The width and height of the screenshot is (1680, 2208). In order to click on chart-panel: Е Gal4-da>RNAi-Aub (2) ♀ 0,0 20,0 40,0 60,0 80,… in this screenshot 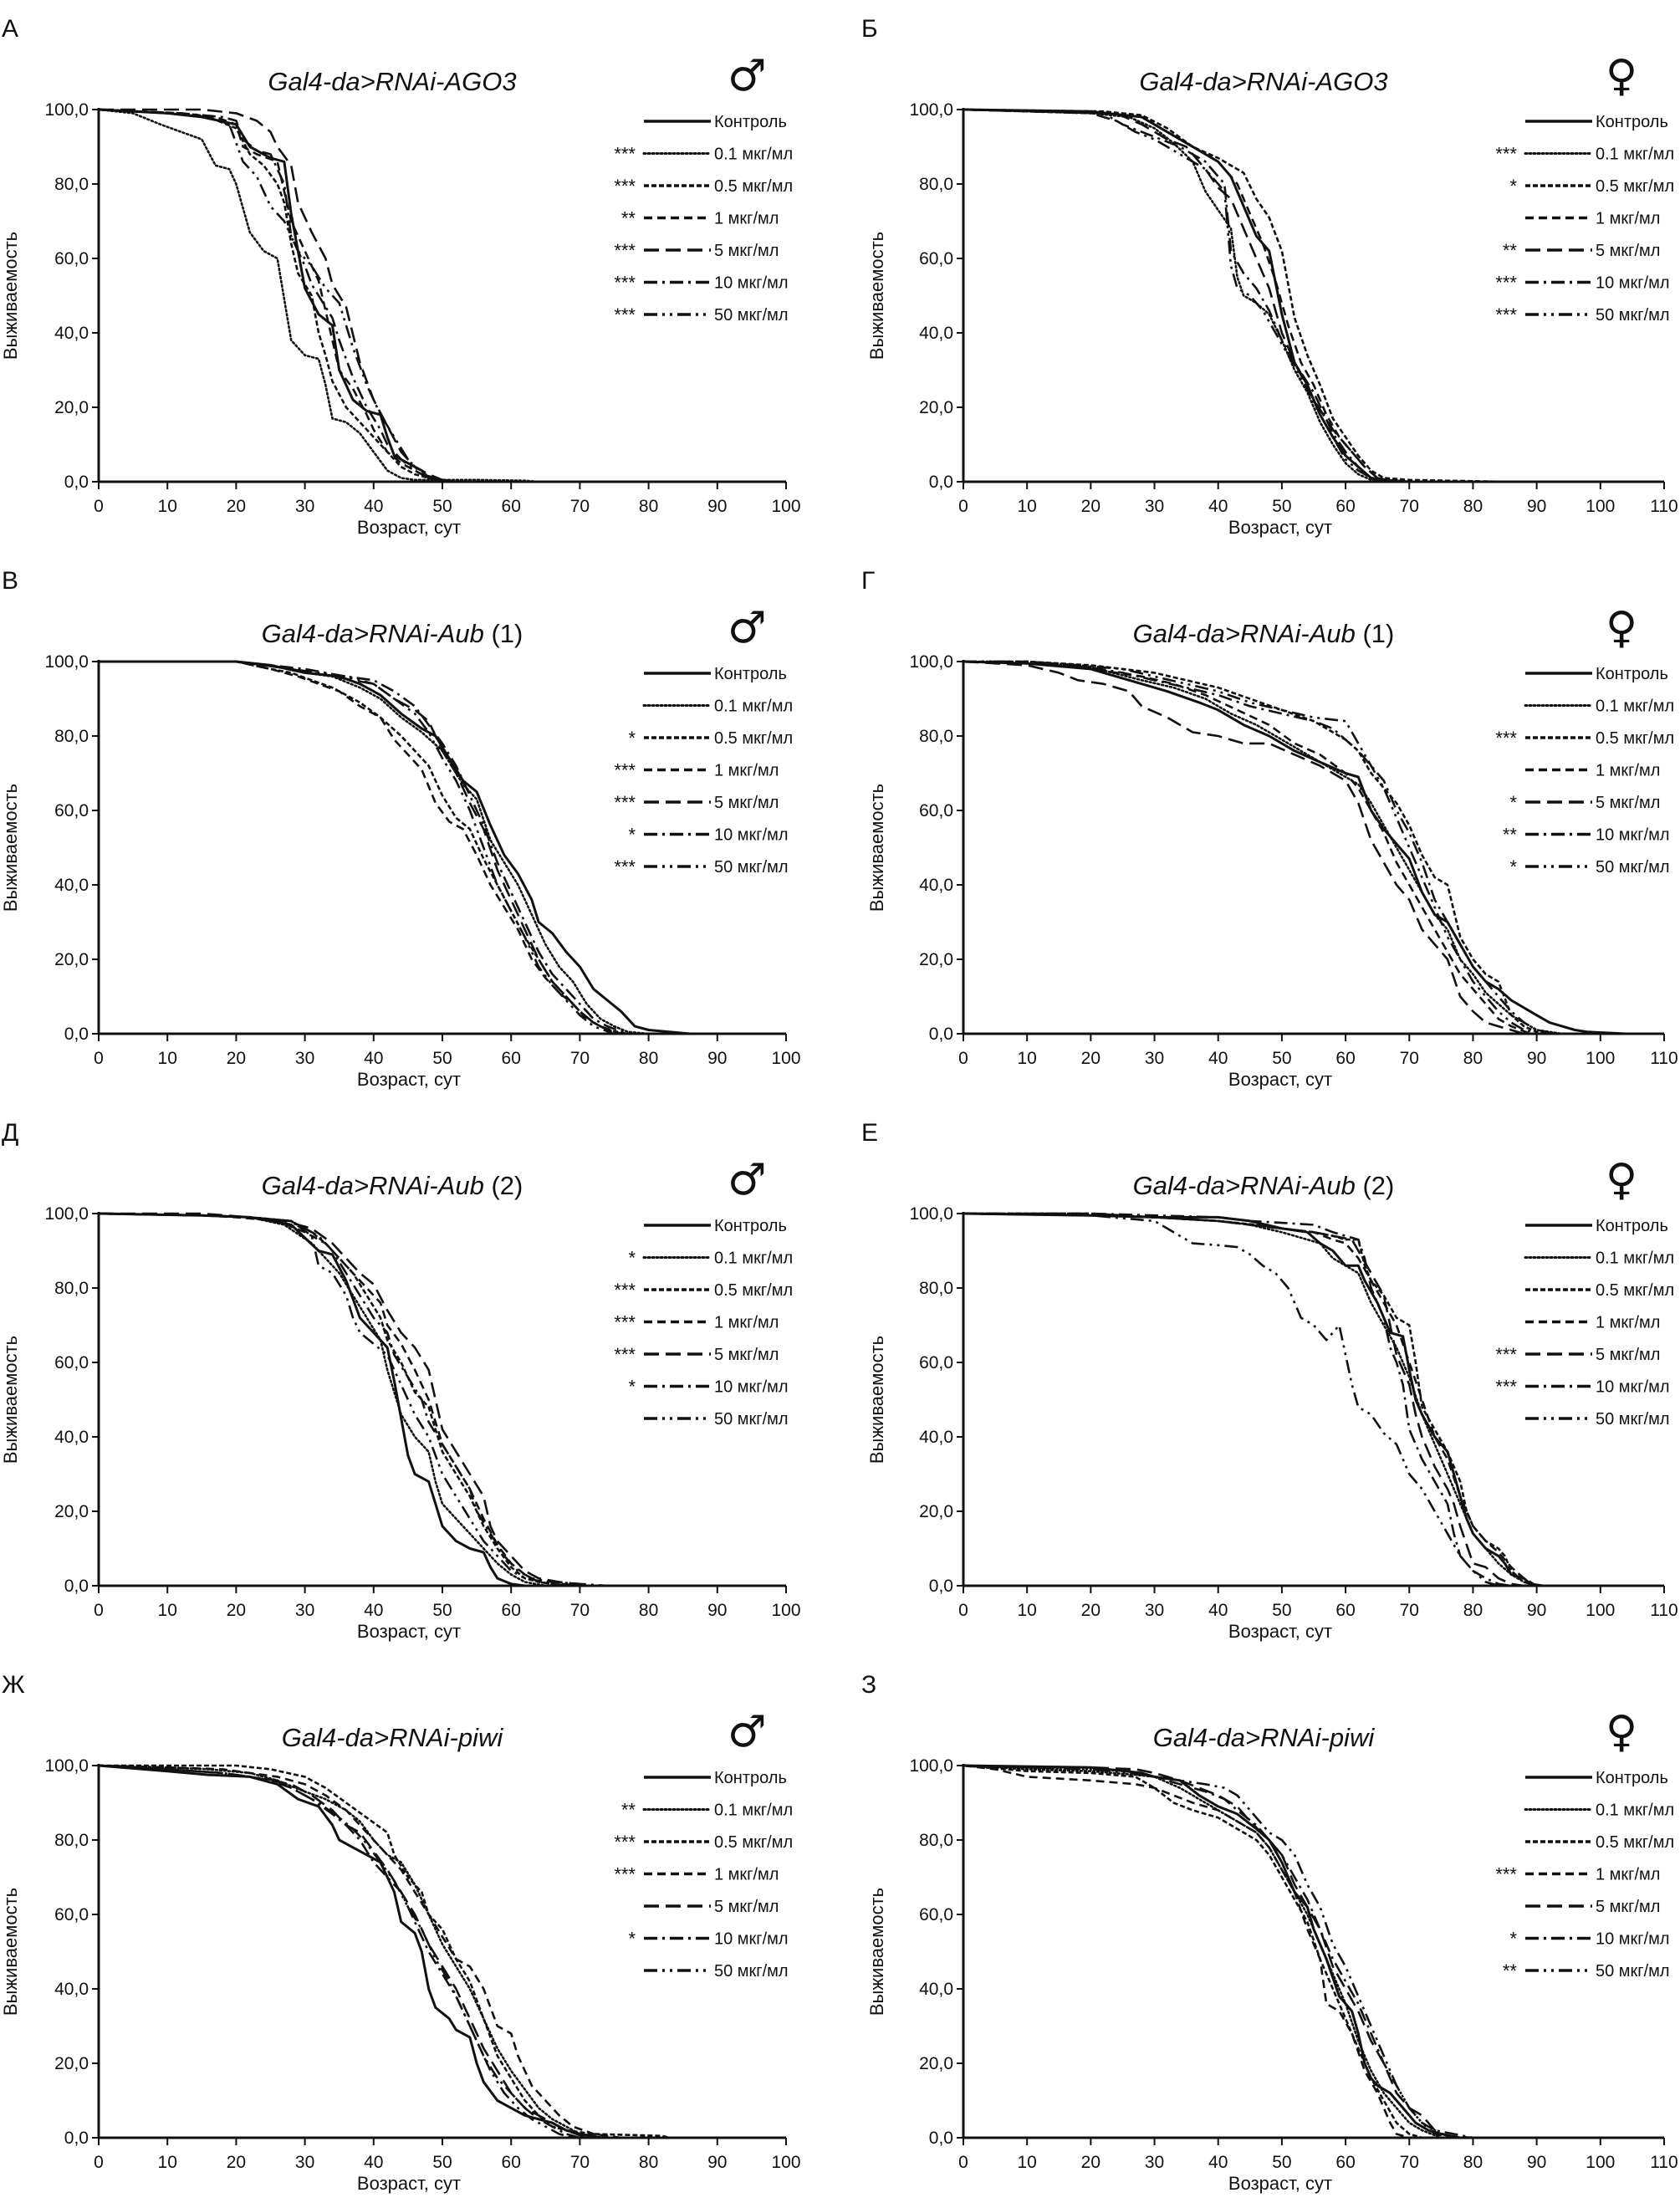, I will do `click(1259, 1380)`.